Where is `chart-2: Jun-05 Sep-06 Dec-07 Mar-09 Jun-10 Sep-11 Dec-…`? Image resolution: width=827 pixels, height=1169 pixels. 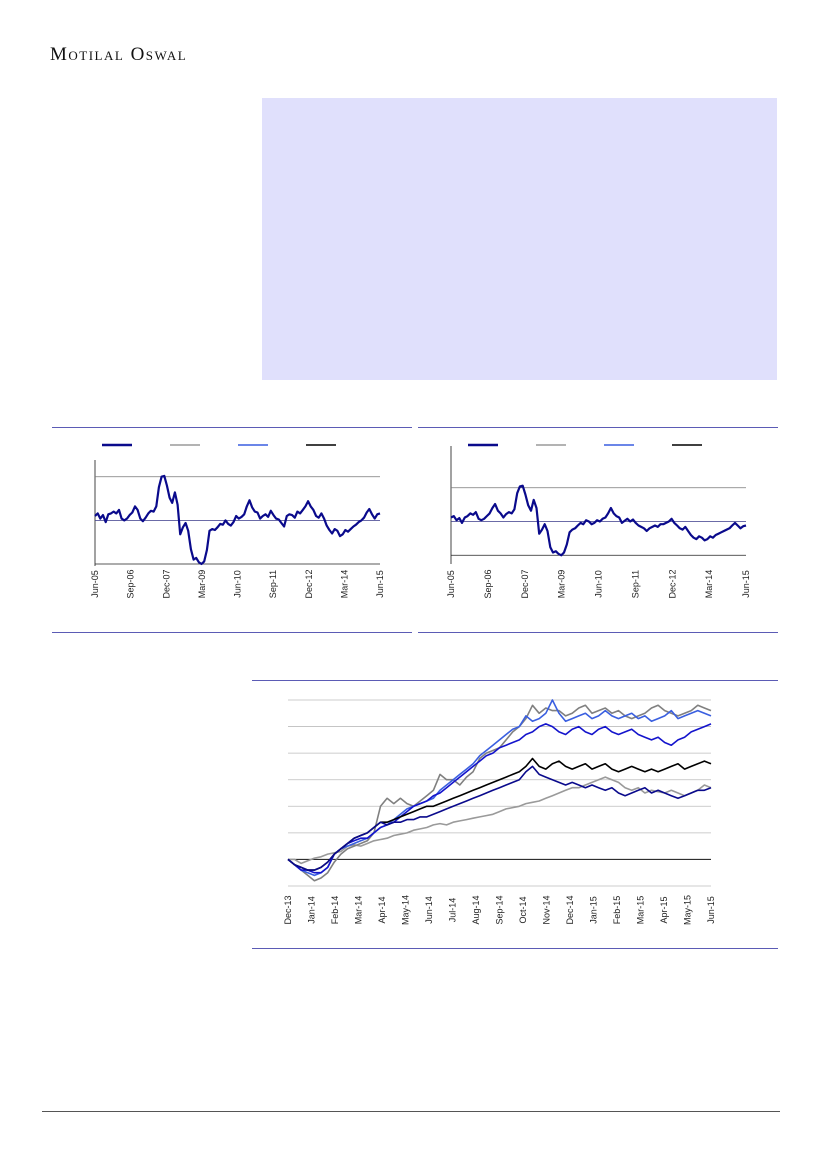 chart-2: Jun-05 Sep-06 Dec-07 Mar-09 Jun-10 Sep-11 Dec-… is located at coordinates (598, 521).